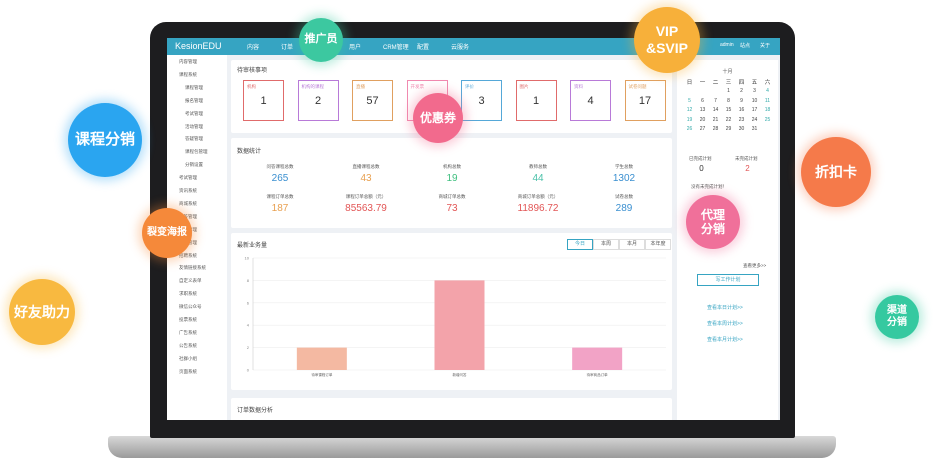 This screenshot has width=934, height=470. Describe the element at coordinates (423, 48) in the screenshot. I see `nav-item: 配置` at that location.